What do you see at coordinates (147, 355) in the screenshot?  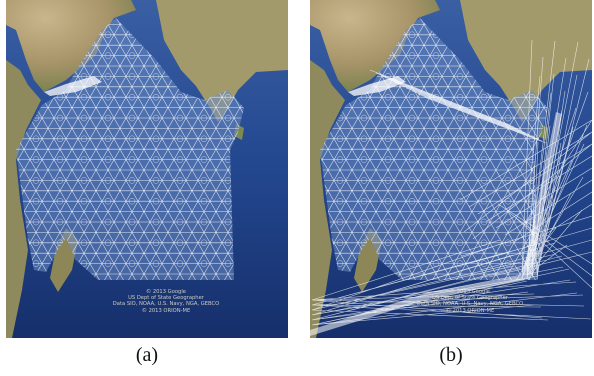 I see `caption-a: (a)` at bounding box center [147, 355].